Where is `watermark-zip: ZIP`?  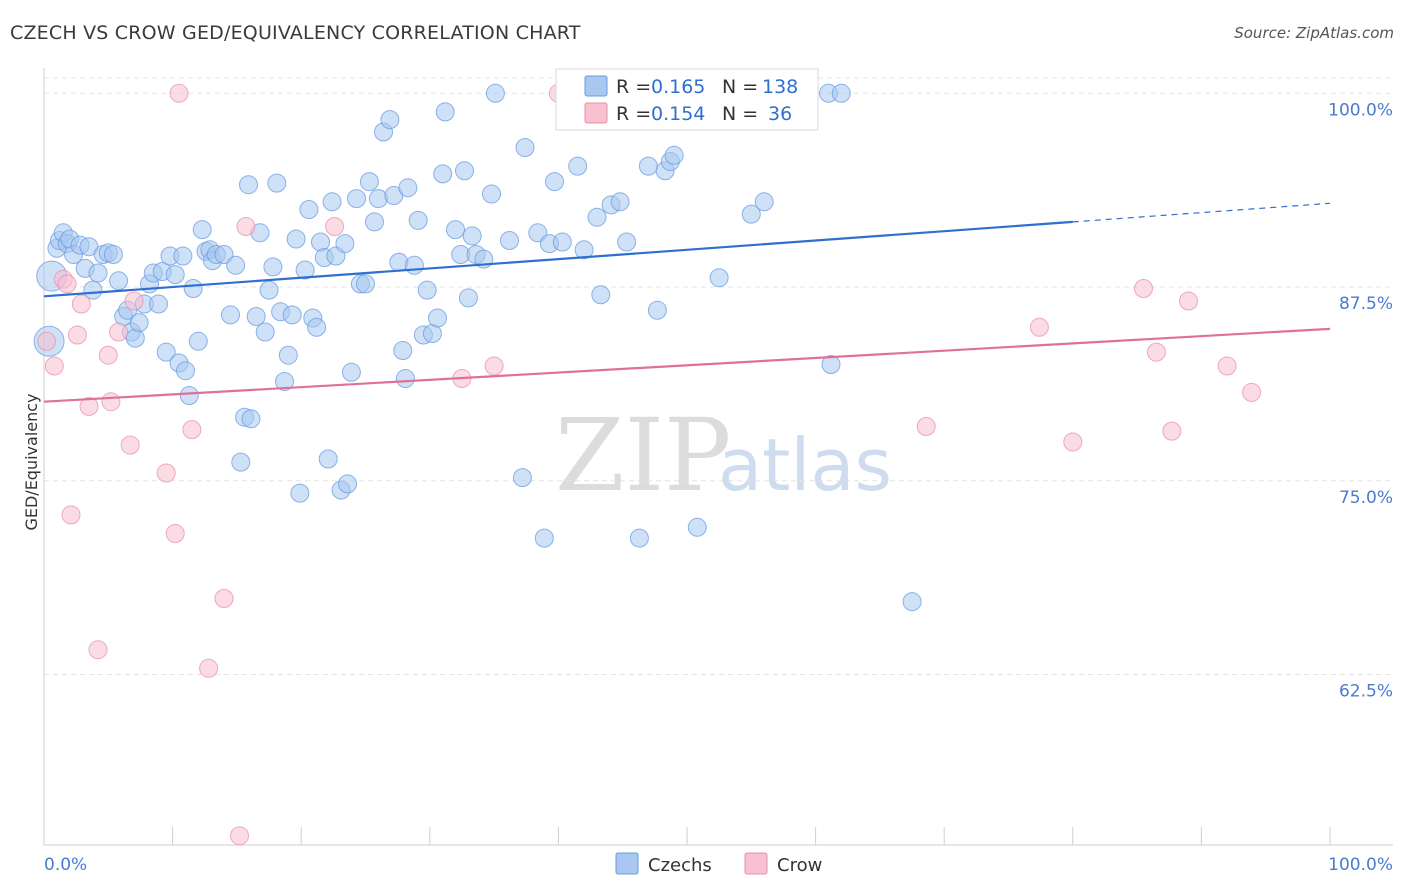
watermark-zip: ZIP is located at coordinates (643, 455).